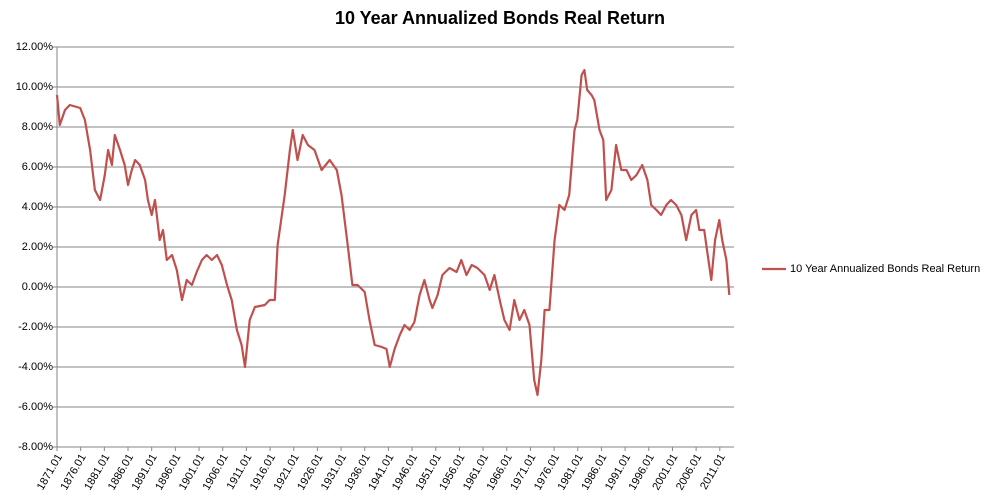  What do you see at coordinates (35, 407) in the screenshot?
I see `y-tick-label: -6.00%` at bounding box center [35, 407].